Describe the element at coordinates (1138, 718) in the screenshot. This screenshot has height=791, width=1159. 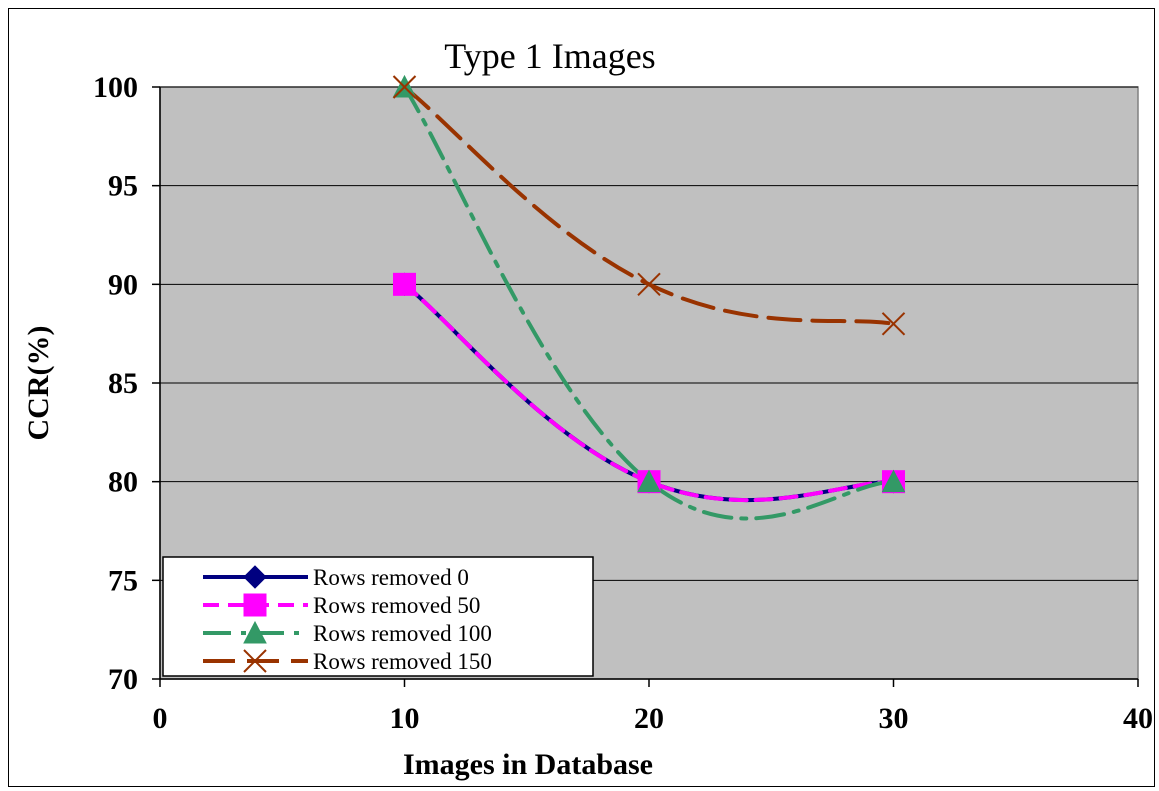
I see `x-tick-label: 40` at that location.